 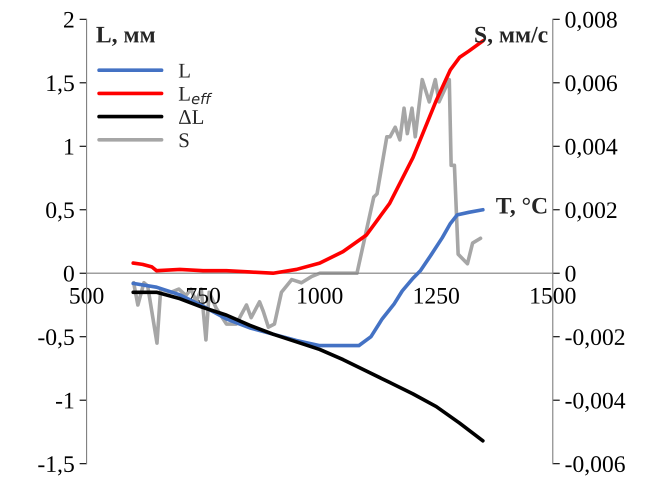 What do you see at coordinates (591, 148) in the screenshot?
I see `y2-tick-label: 0,004` at bounding box center [591, 148].